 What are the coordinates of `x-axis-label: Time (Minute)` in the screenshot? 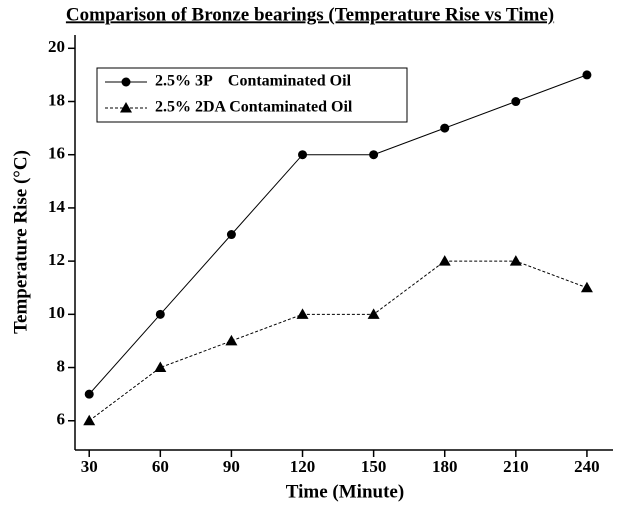 It's located at (345, 491).